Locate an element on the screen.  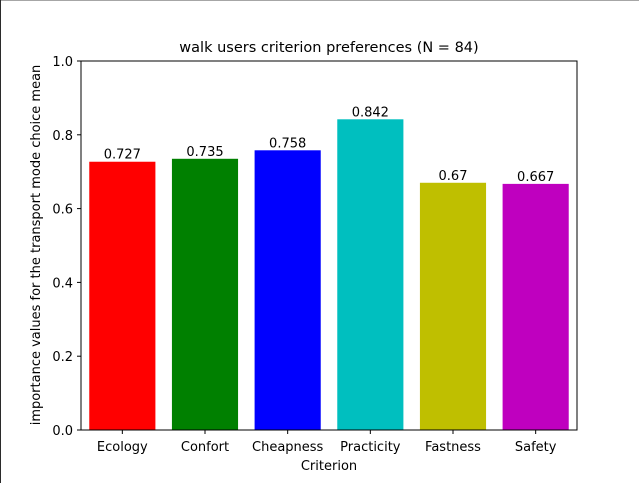
x-tick-label-safety: Safety is located at coordinates (536, 447).